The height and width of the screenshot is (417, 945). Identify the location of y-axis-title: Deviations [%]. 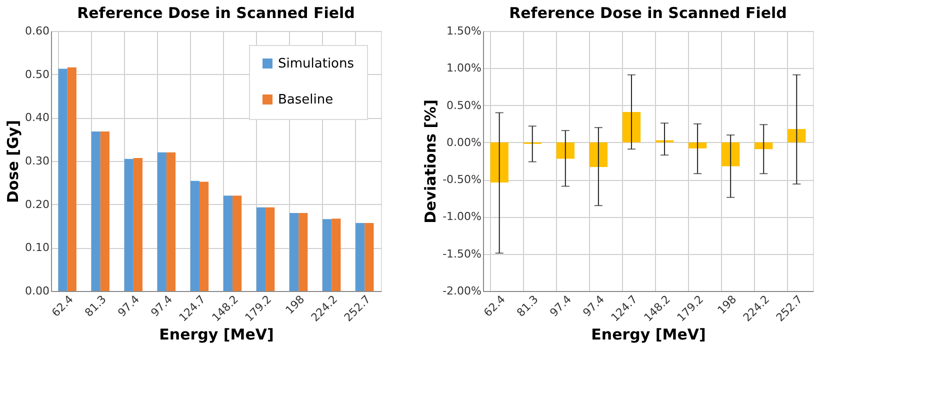
(431, 162).